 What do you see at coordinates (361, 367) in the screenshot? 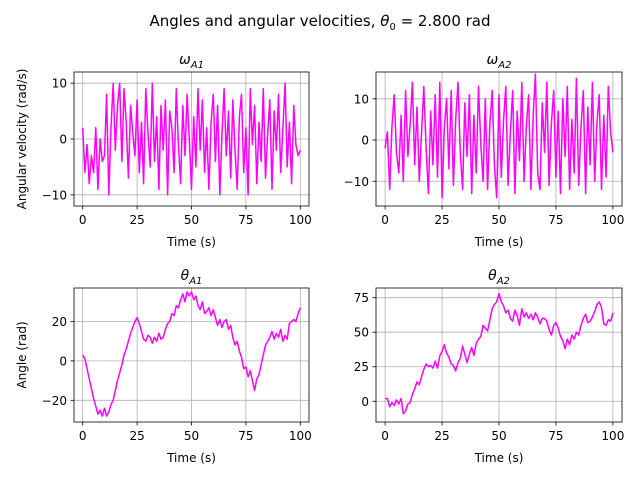
I see `y-tick-label: 25` at bounding box center [361, 367].